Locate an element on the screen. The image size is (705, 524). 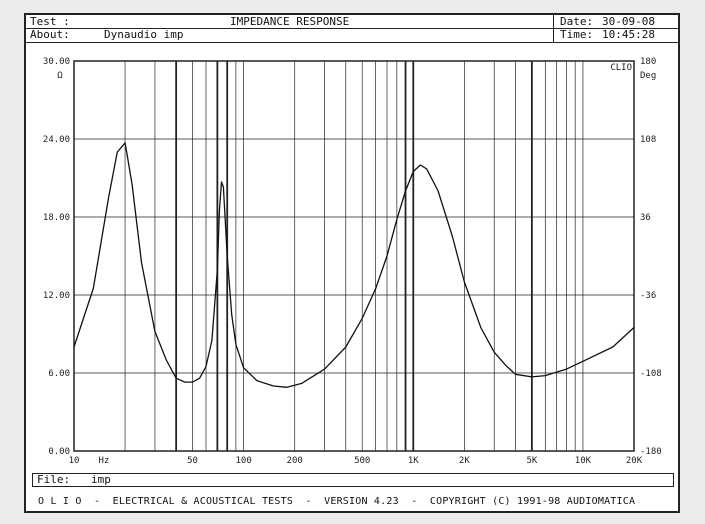
file-label: File: is located at coordinates (54, 479).